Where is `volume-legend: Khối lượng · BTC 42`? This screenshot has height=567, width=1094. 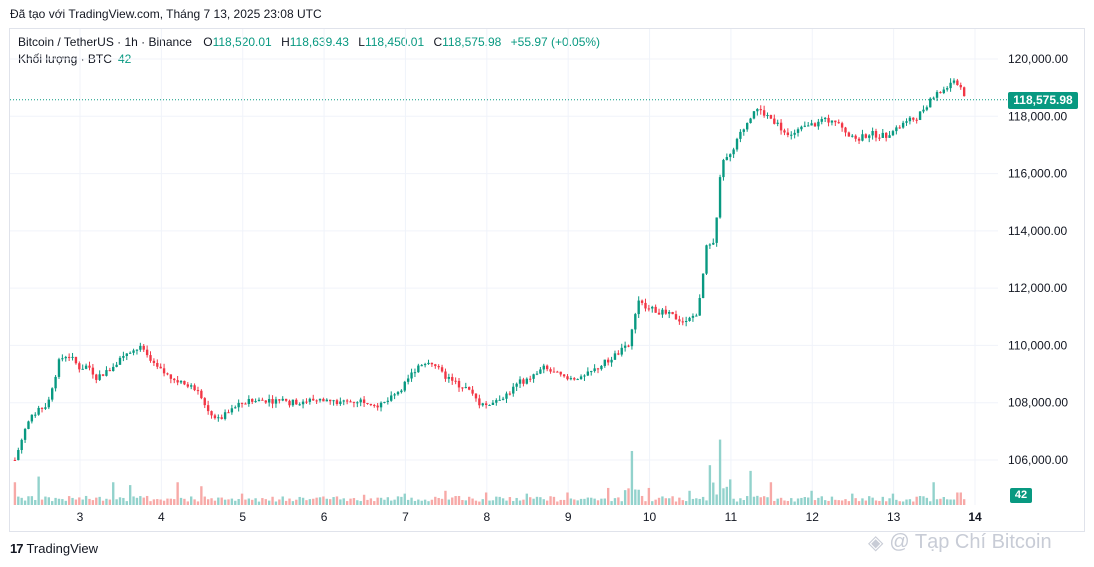 volume-legend: Khối lượng · BTC 42 is located at coordinates (74, 59).